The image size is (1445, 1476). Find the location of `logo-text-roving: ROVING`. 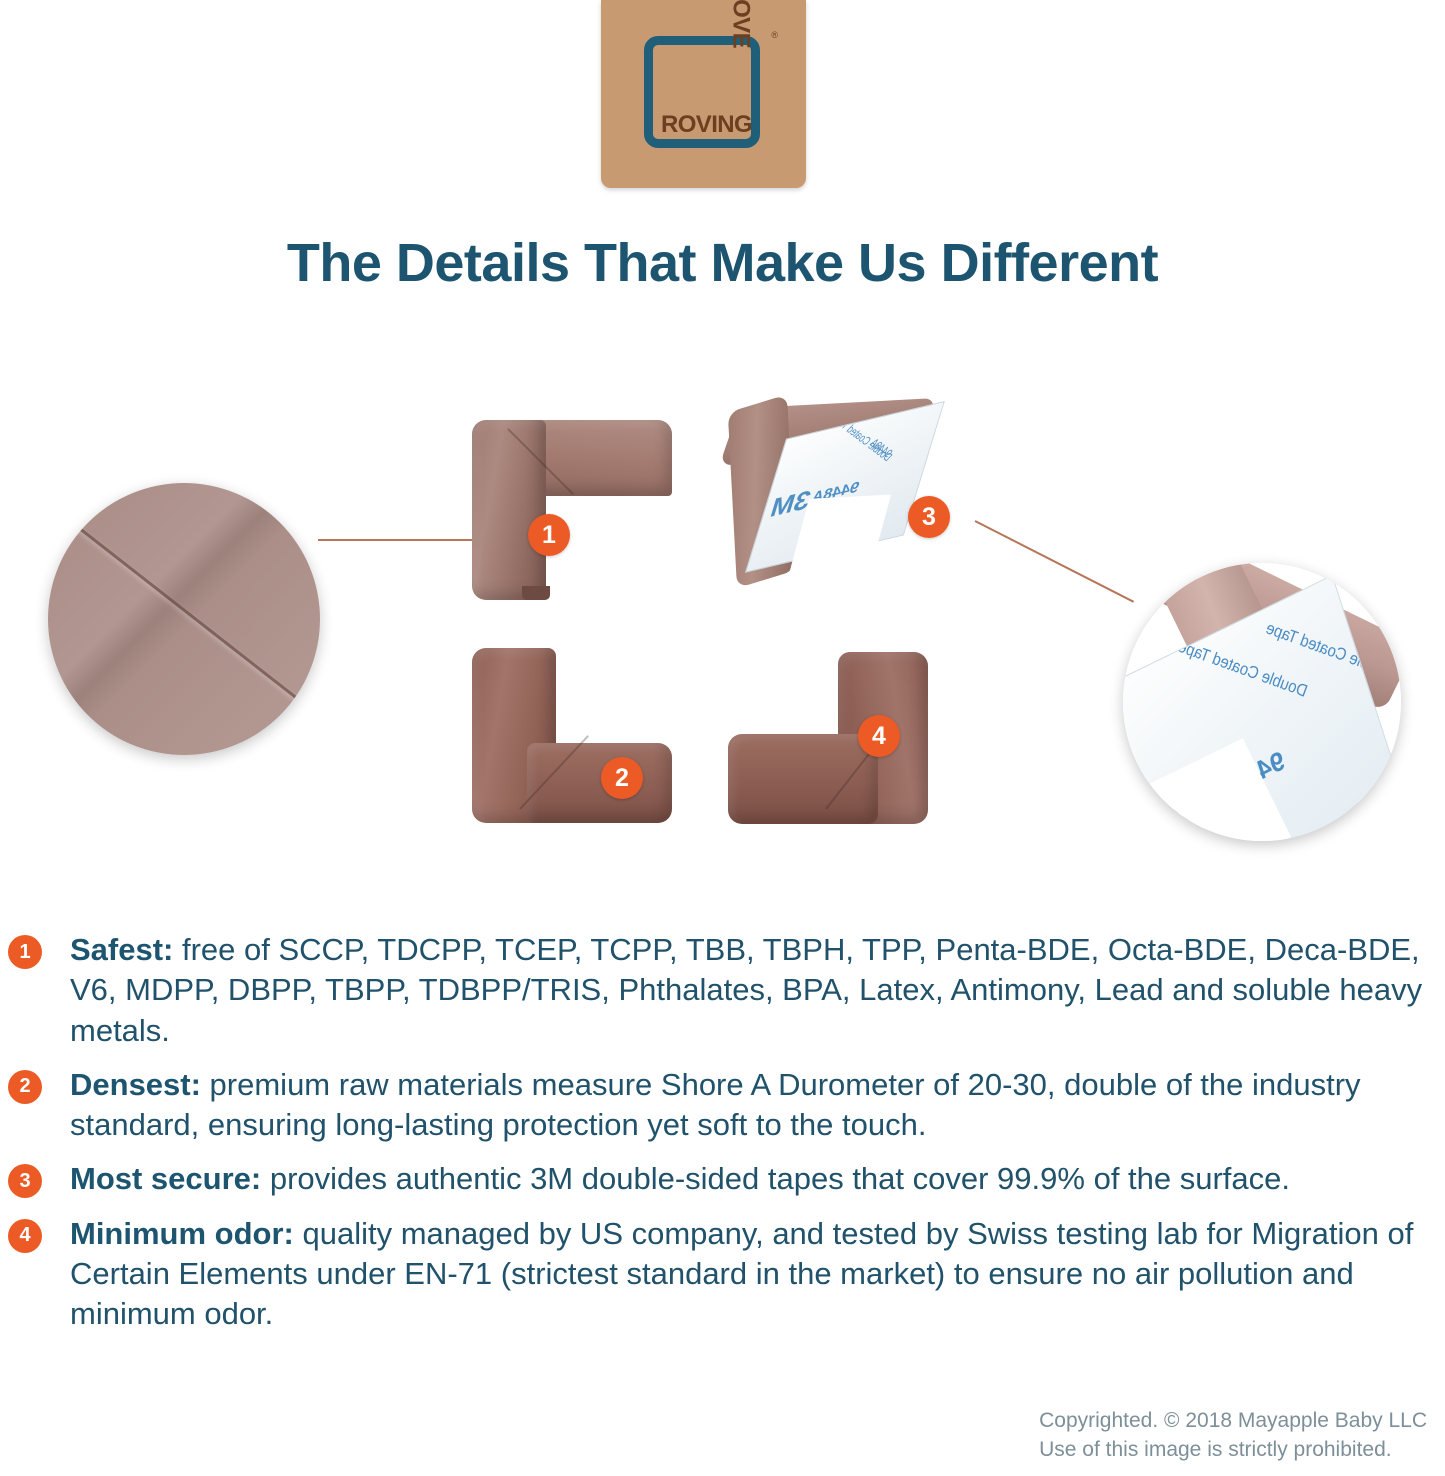

logo-text-roving: ROVING is located at coordinates (707, 124).